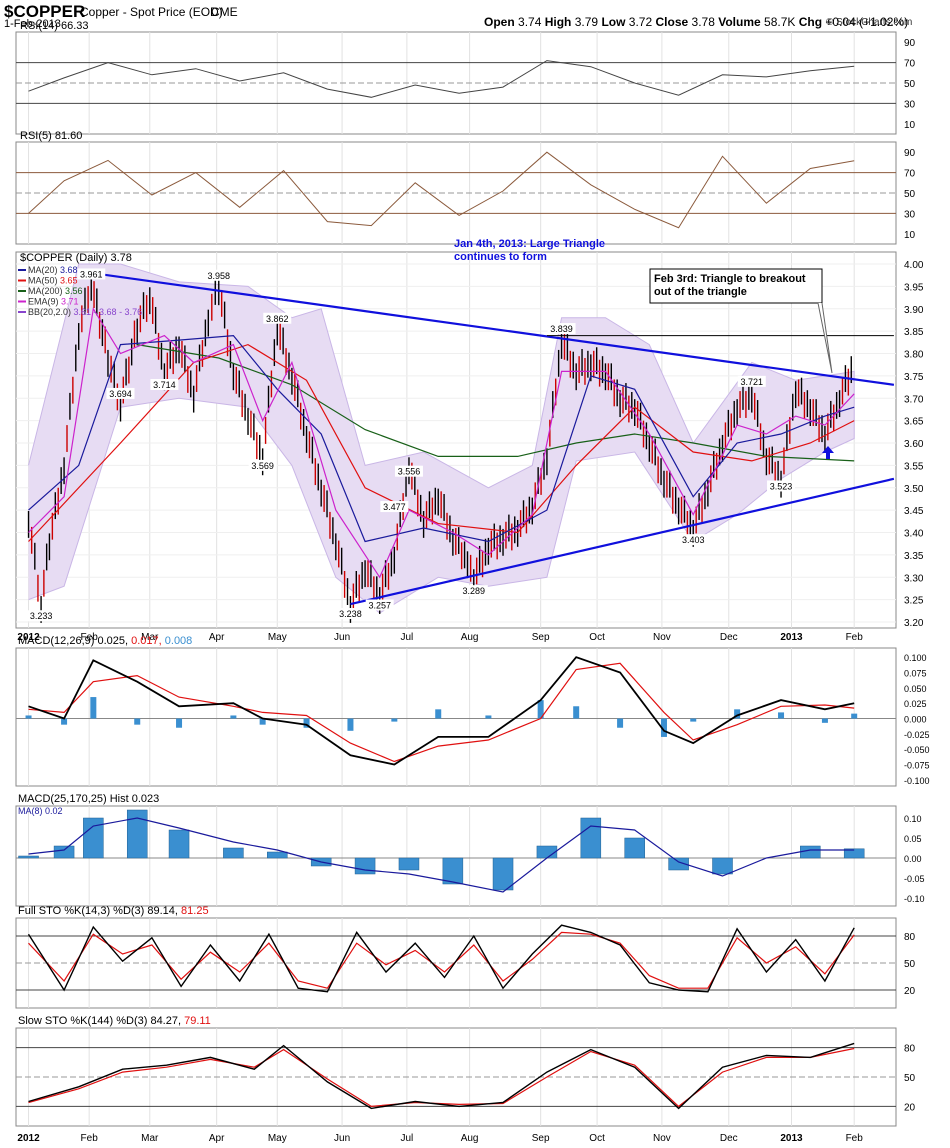  What do you see at coordinates (914, 377) in the screenshot?
I see `price-ytick: 3.75` at bounding box center [914, 377].